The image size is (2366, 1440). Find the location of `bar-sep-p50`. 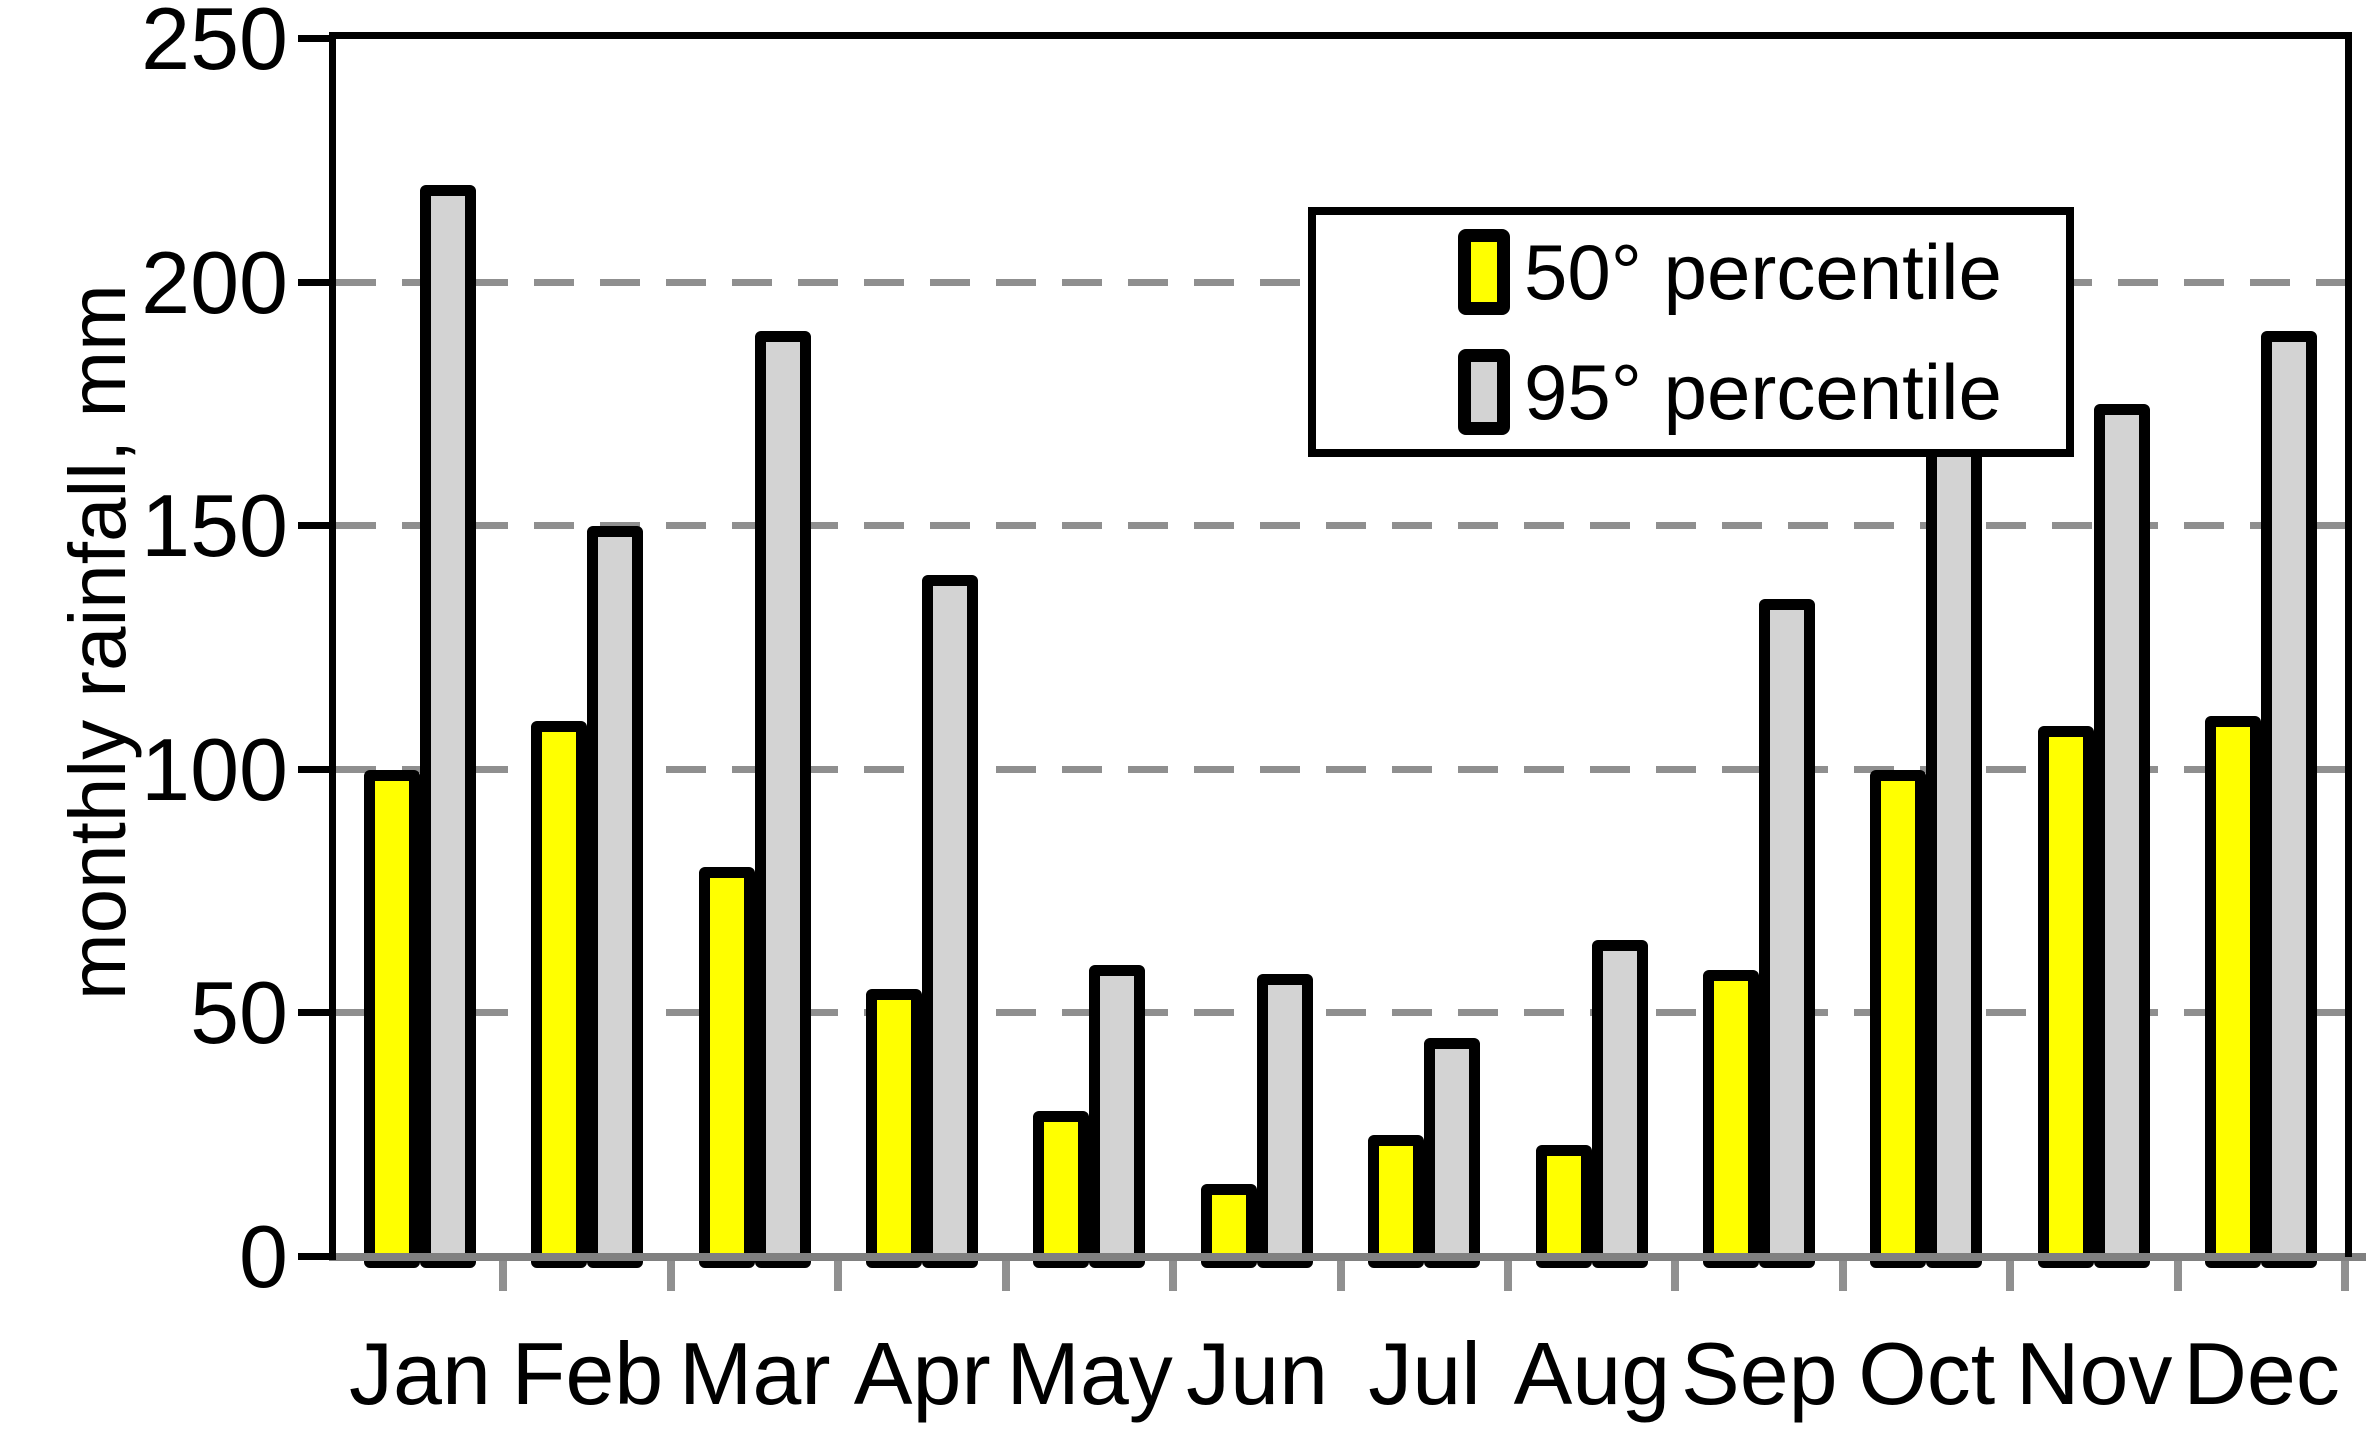

bar-sep-p50 is located at coordinates (1731, 1118).